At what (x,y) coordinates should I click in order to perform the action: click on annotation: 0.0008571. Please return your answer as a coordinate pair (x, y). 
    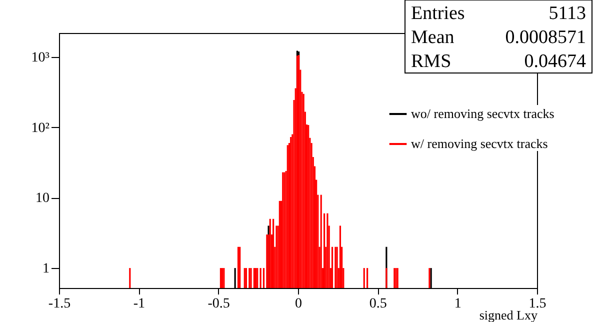
    Looking at the image, I should click on (545, 37).